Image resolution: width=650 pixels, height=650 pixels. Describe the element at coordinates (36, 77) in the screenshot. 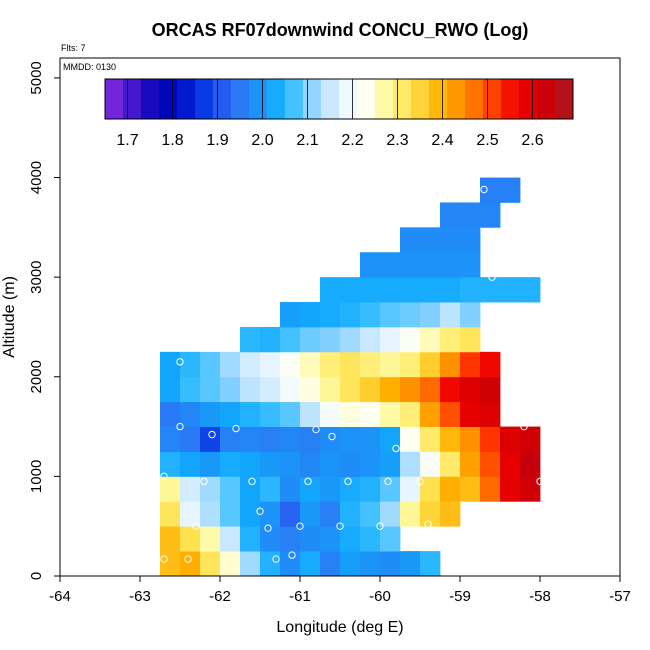

I see `y-tick-label: 5000` at that location.